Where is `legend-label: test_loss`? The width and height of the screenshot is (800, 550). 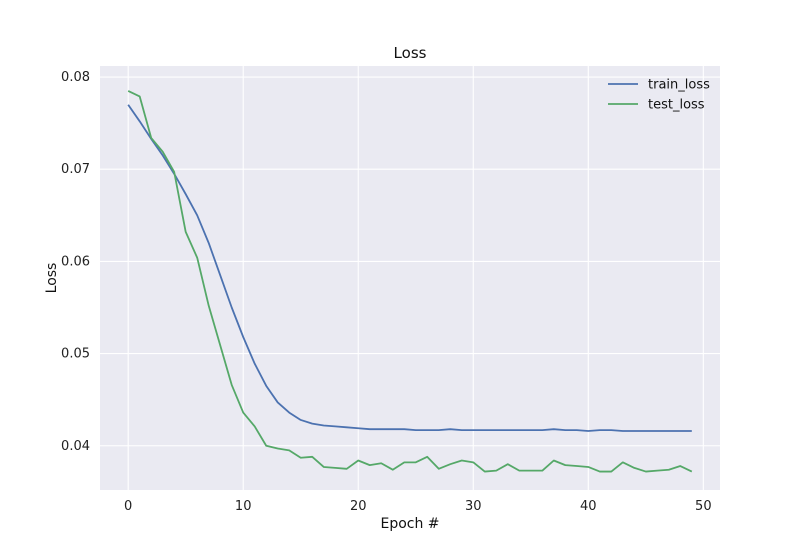
legend-label: test_loss is located at coordinates (676, 105).